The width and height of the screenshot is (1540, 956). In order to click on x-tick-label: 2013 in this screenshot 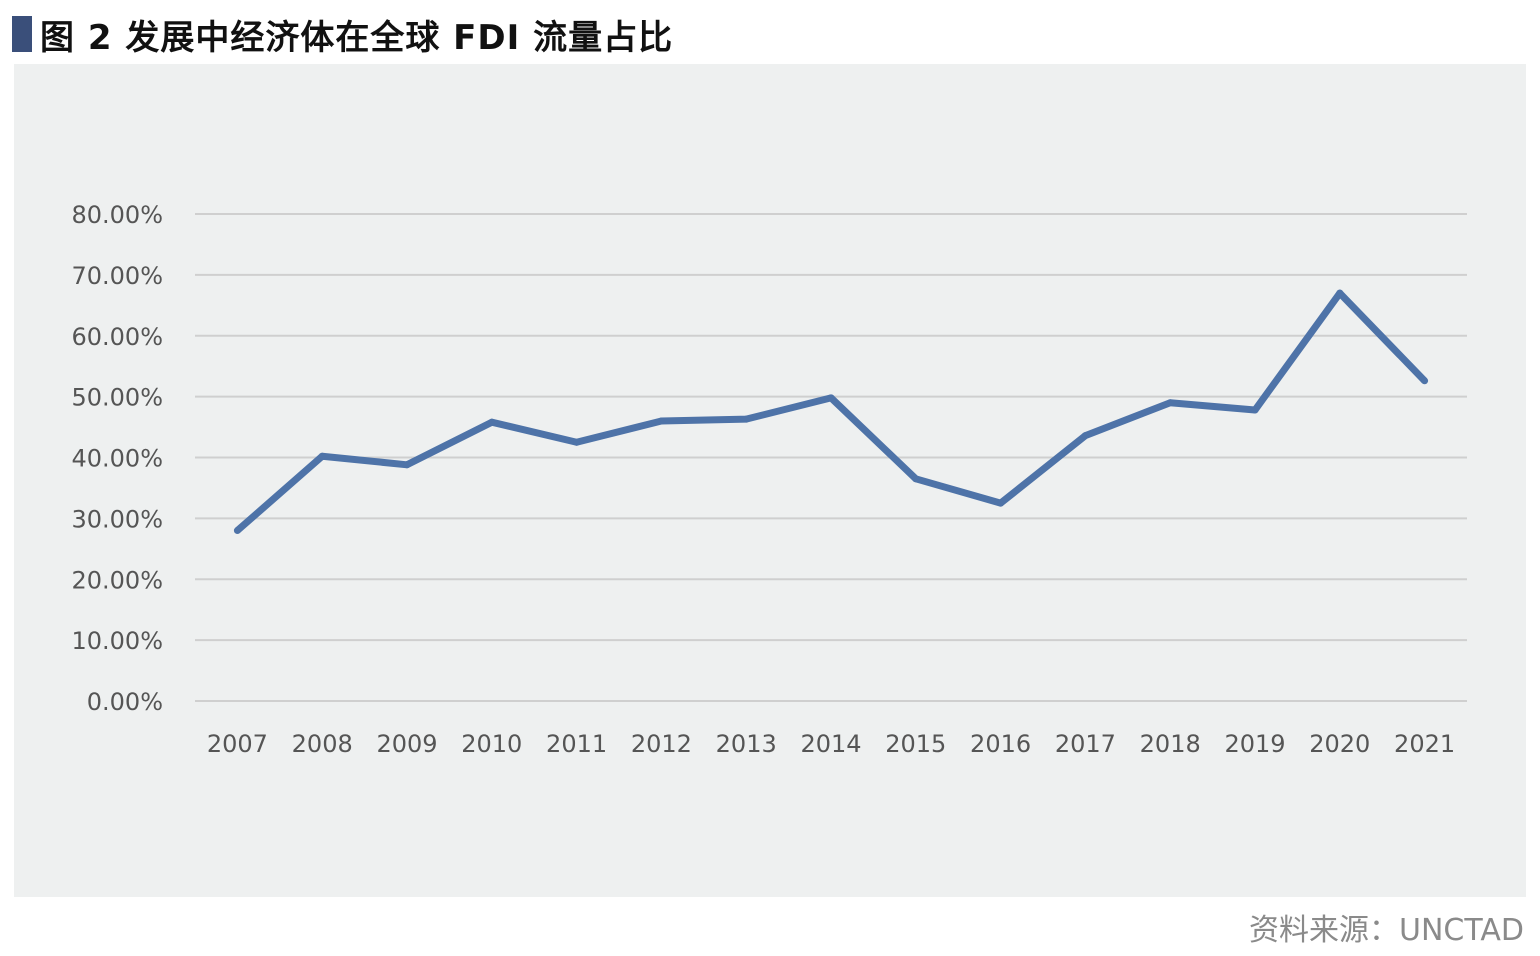, I will do `click(746, 744)`.